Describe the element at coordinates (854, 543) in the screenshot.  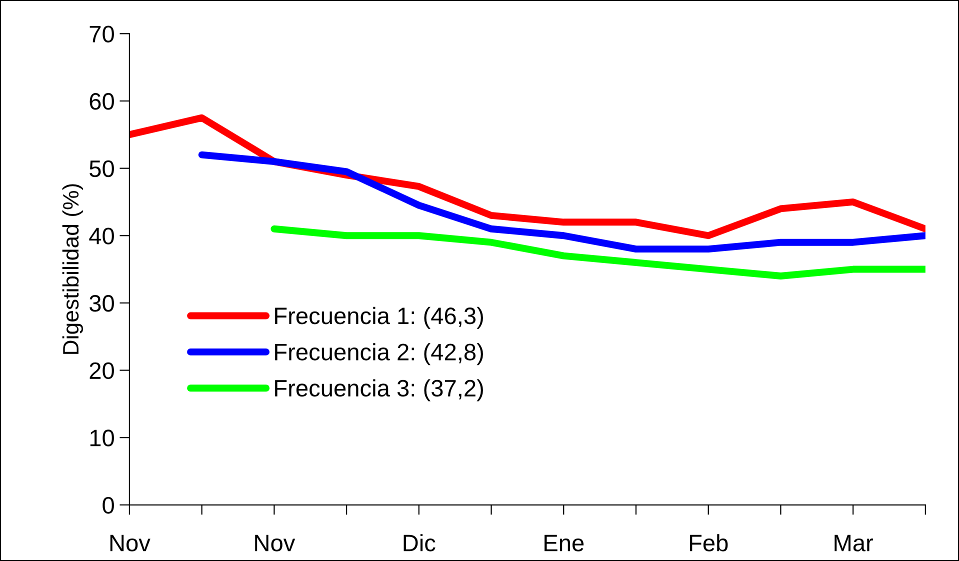
I see `x-tick-label: Mar` at that location.